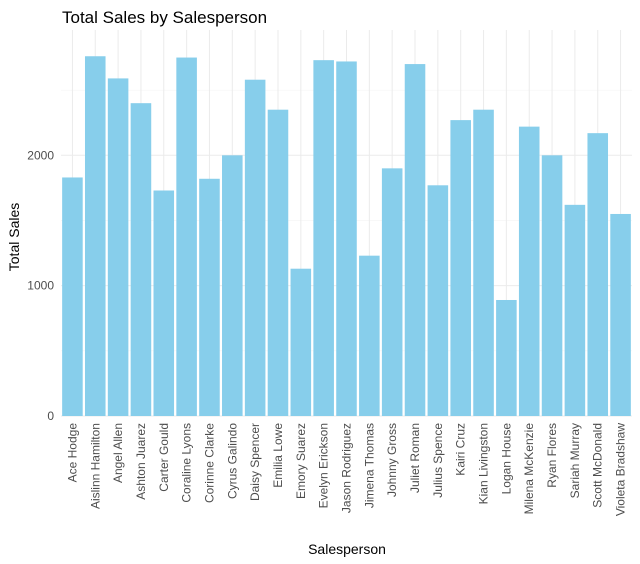 The image size is (640, 564). What do you see at coordinates (301, 461) in the screenshot?
I see `x-tick-label: Emory Suarez` at bounding box center [301, 461].